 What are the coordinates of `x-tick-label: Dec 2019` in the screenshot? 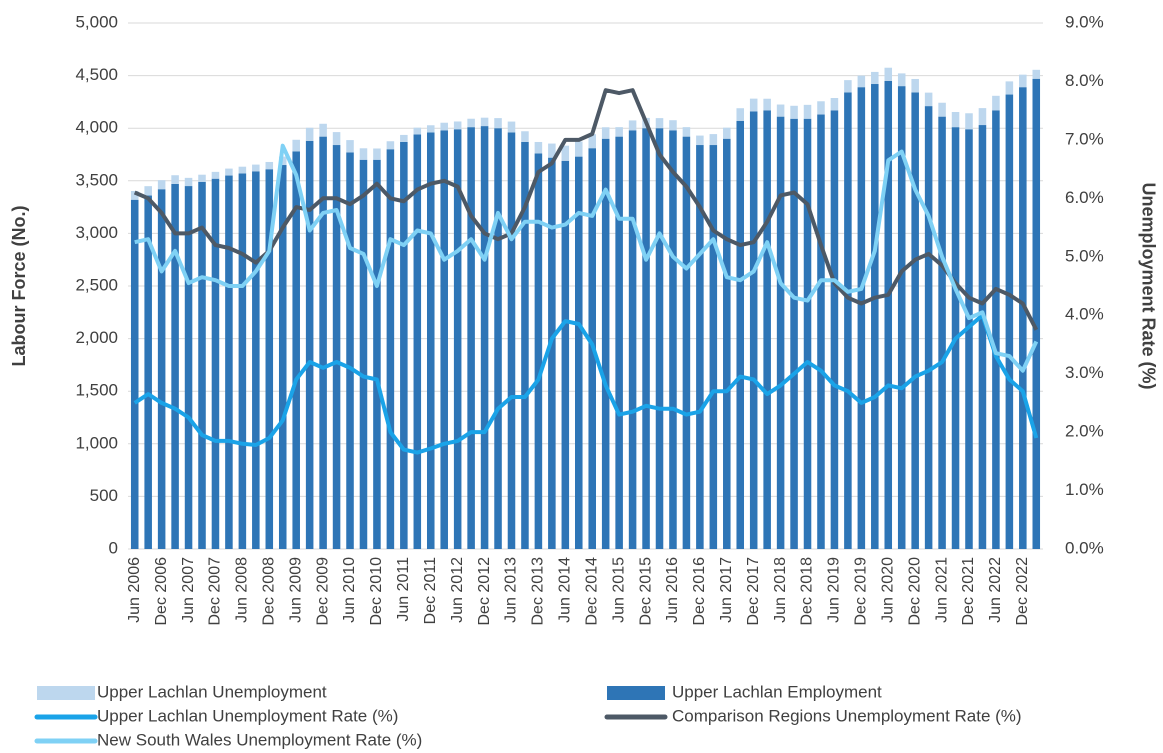 It's located at (861, 591).